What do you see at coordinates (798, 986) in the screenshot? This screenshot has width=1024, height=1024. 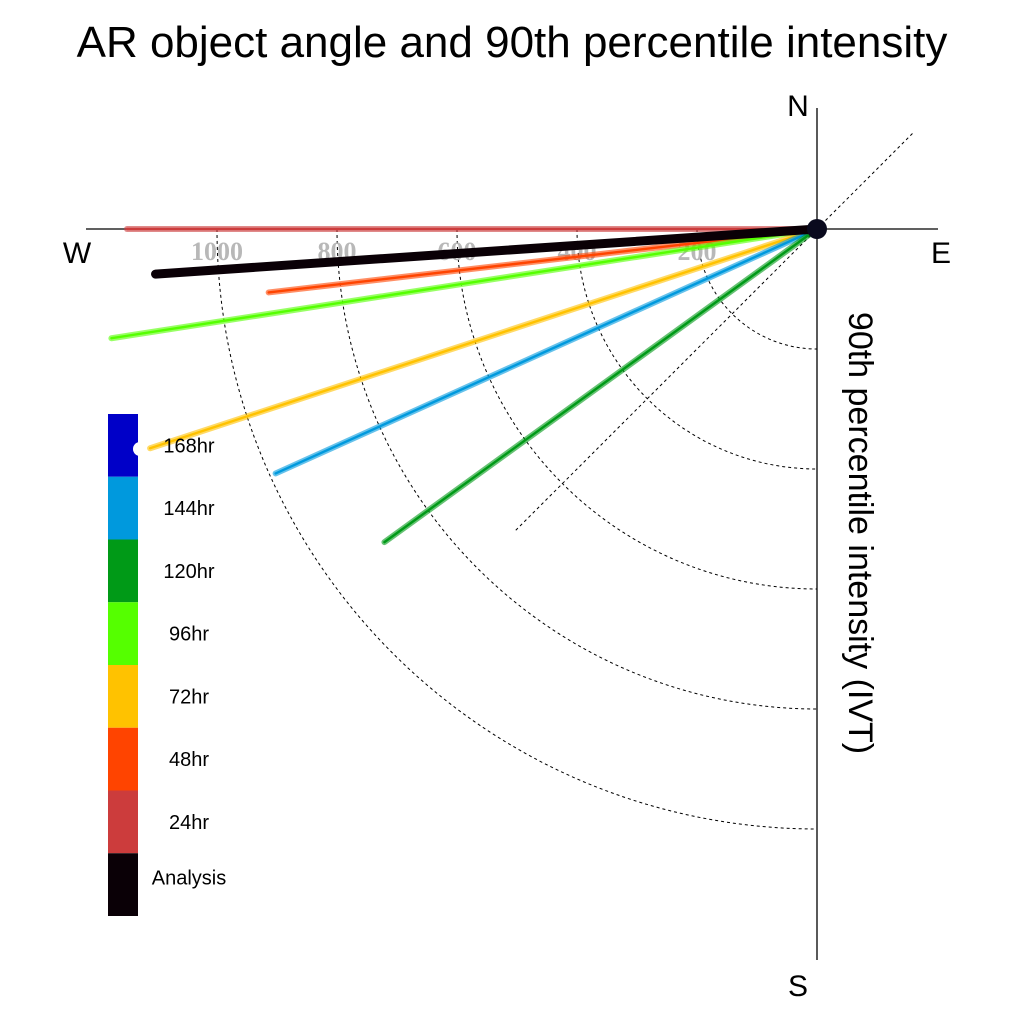 I see `compass-south-label: S` at bounding box center [798, 986].